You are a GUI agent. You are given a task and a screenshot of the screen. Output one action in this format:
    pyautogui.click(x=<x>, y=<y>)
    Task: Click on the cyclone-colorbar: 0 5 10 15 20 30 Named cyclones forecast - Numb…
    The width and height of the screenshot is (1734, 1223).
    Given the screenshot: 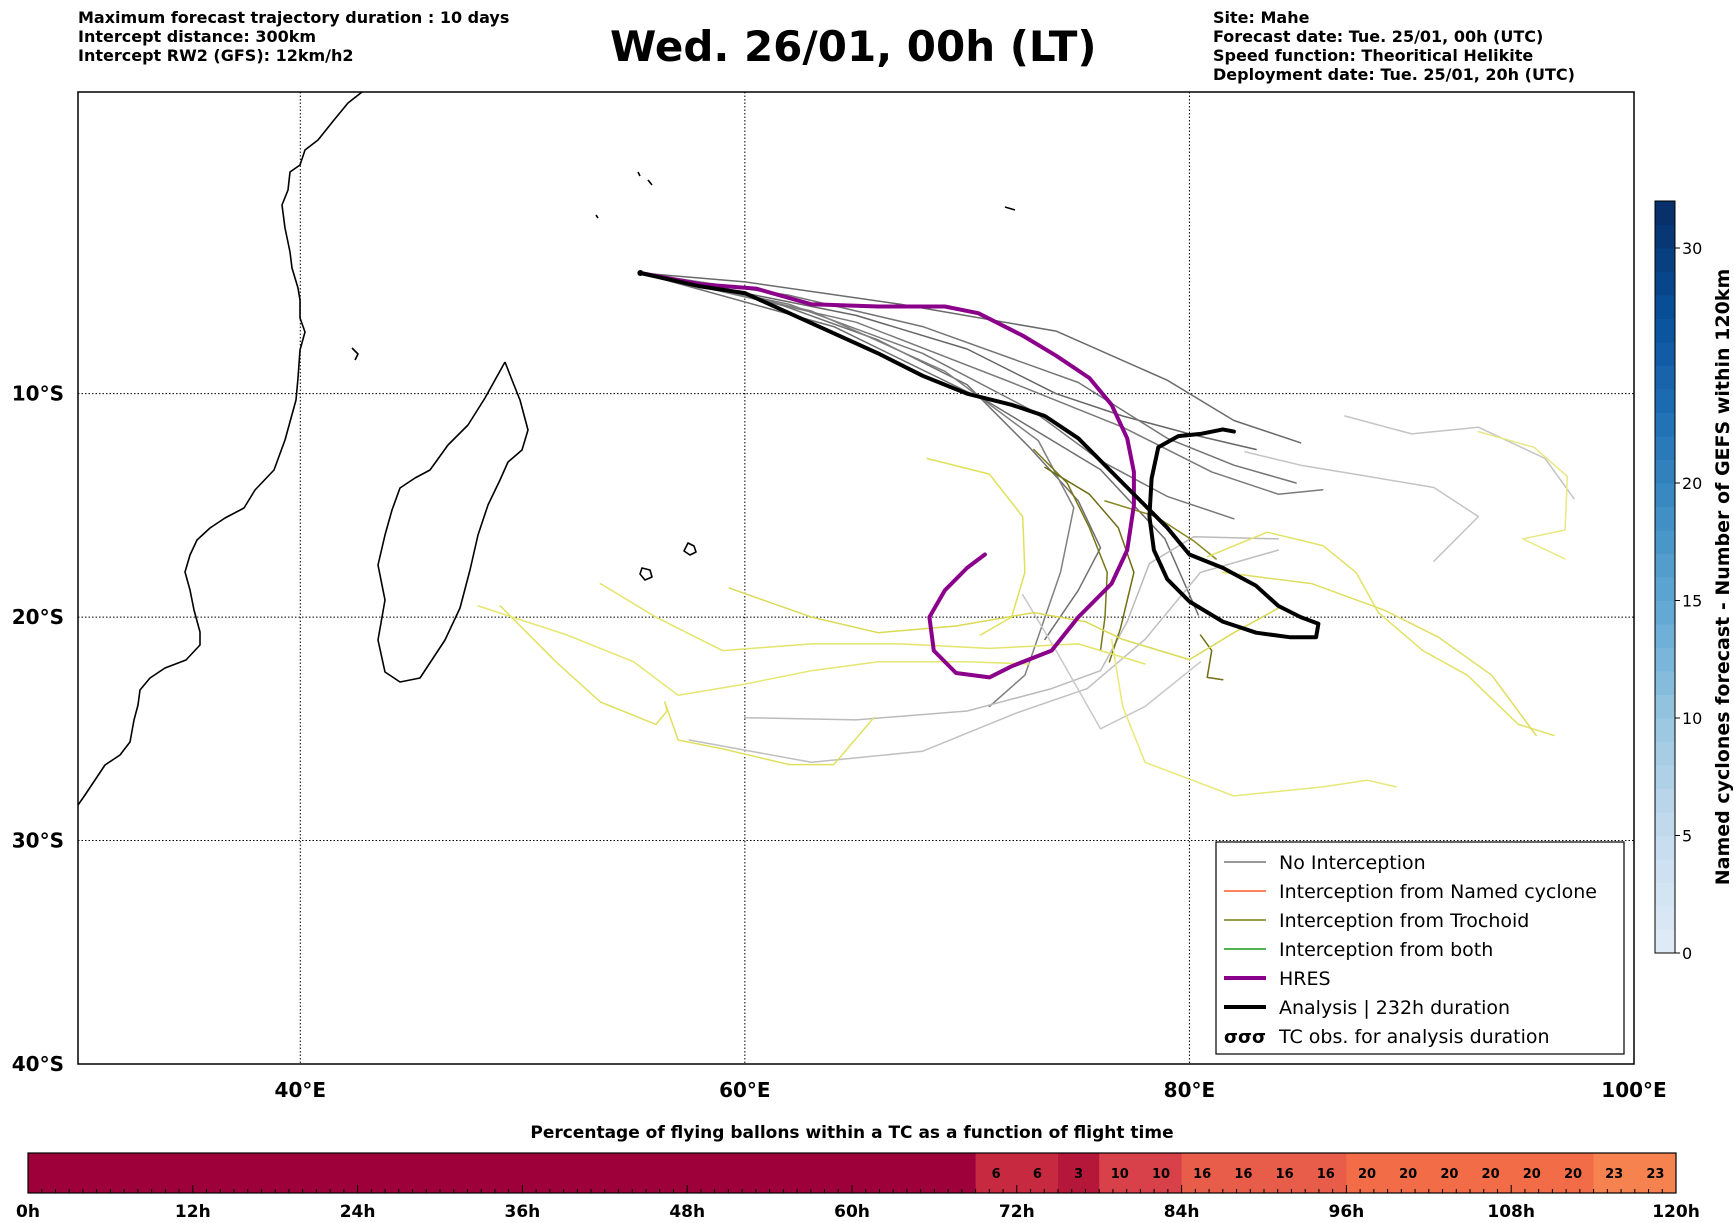 What is the action you would take?
    pyautogui.click(x=1694, y=581)
    